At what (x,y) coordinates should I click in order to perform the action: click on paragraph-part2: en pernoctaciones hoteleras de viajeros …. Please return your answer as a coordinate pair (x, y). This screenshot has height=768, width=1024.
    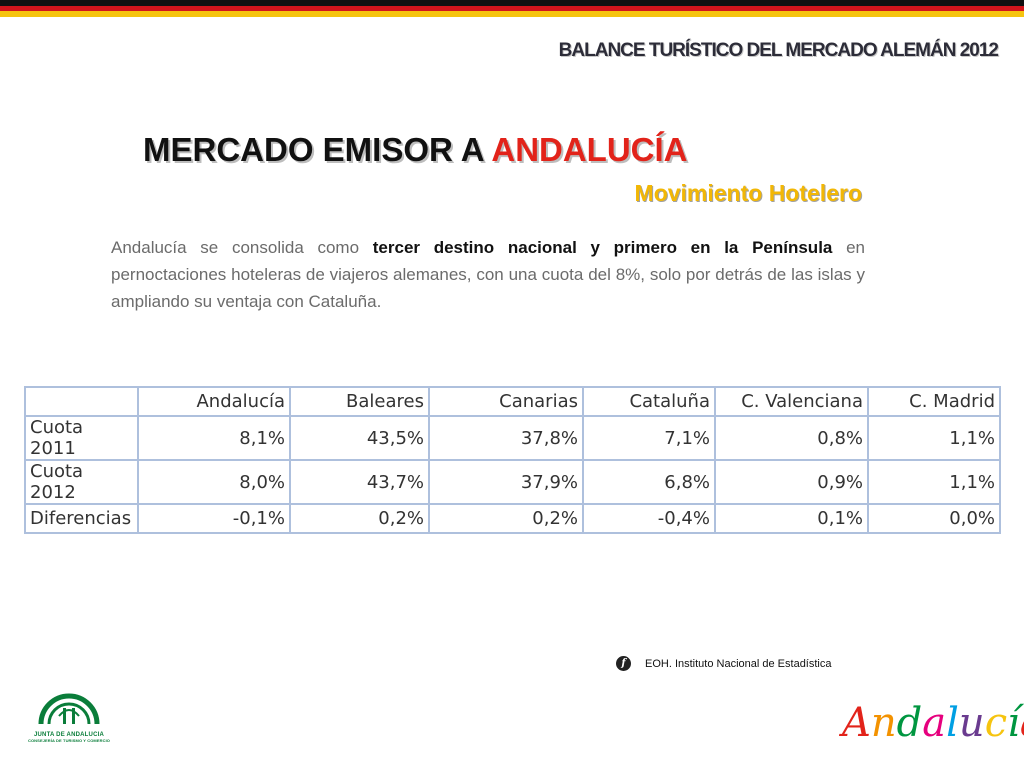
    Looking at the image, I should click on (488, 274).